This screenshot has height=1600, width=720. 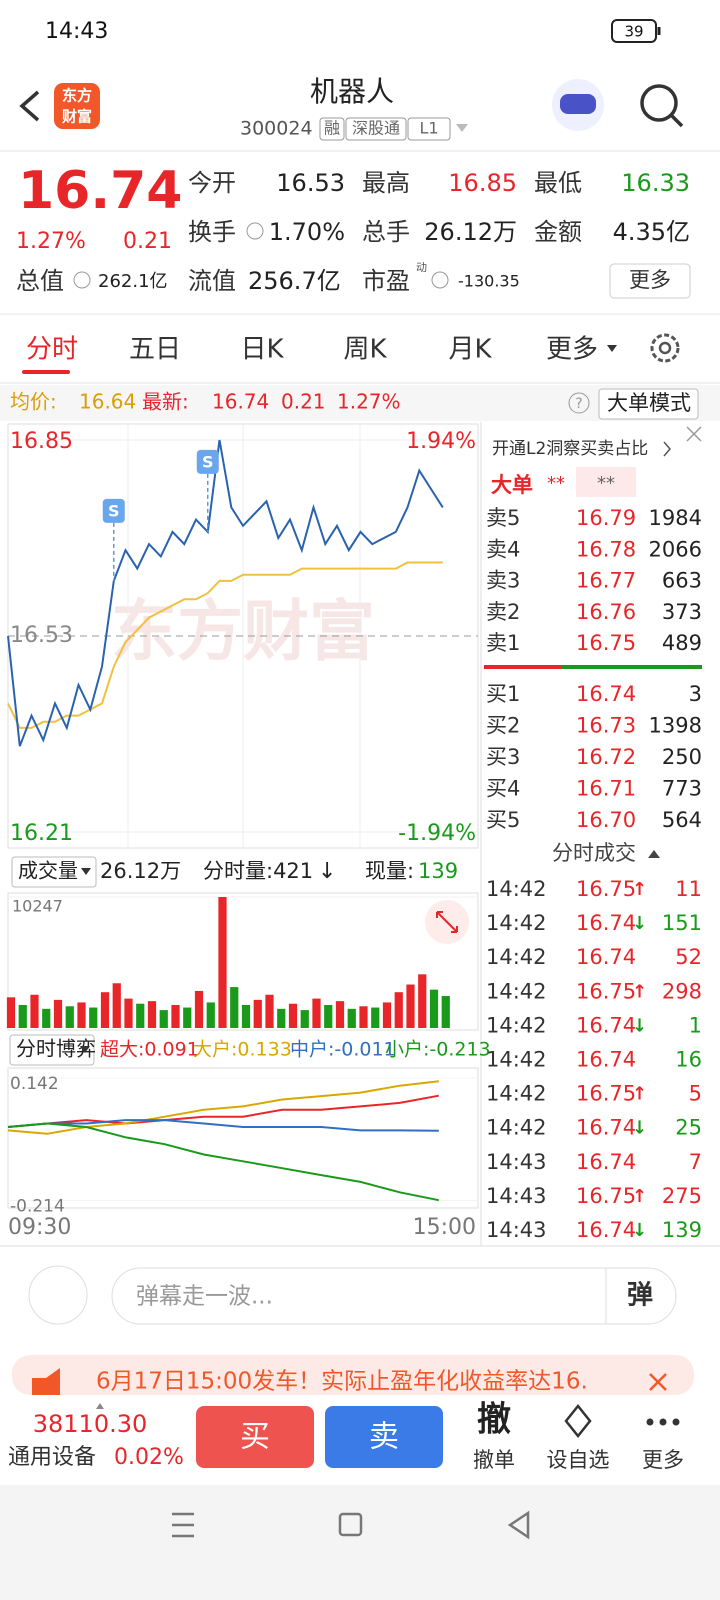 I want to click on stat-label: 今开, so click(x=212, y=183).